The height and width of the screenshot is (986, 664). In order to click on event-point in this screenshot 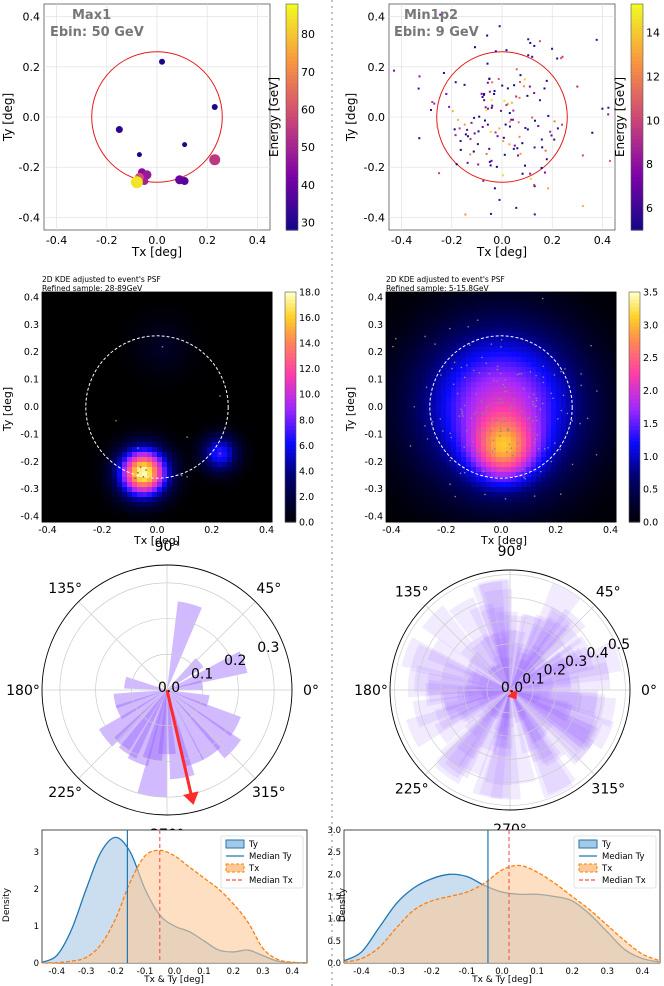, I will do `click(487, 124)`.